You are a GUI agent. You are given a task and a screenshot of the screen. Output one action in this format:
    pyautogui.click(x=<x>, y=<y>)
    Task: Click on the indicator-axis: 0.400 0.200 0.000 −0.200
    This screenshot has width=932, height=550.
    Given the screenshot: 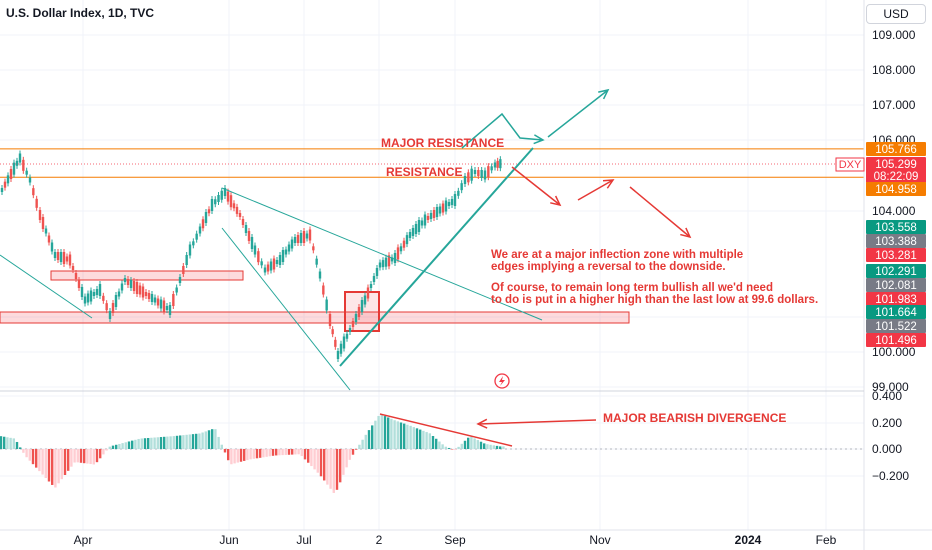 What is the action you would take?
    pyautogui.click(x=890, y=436)
    